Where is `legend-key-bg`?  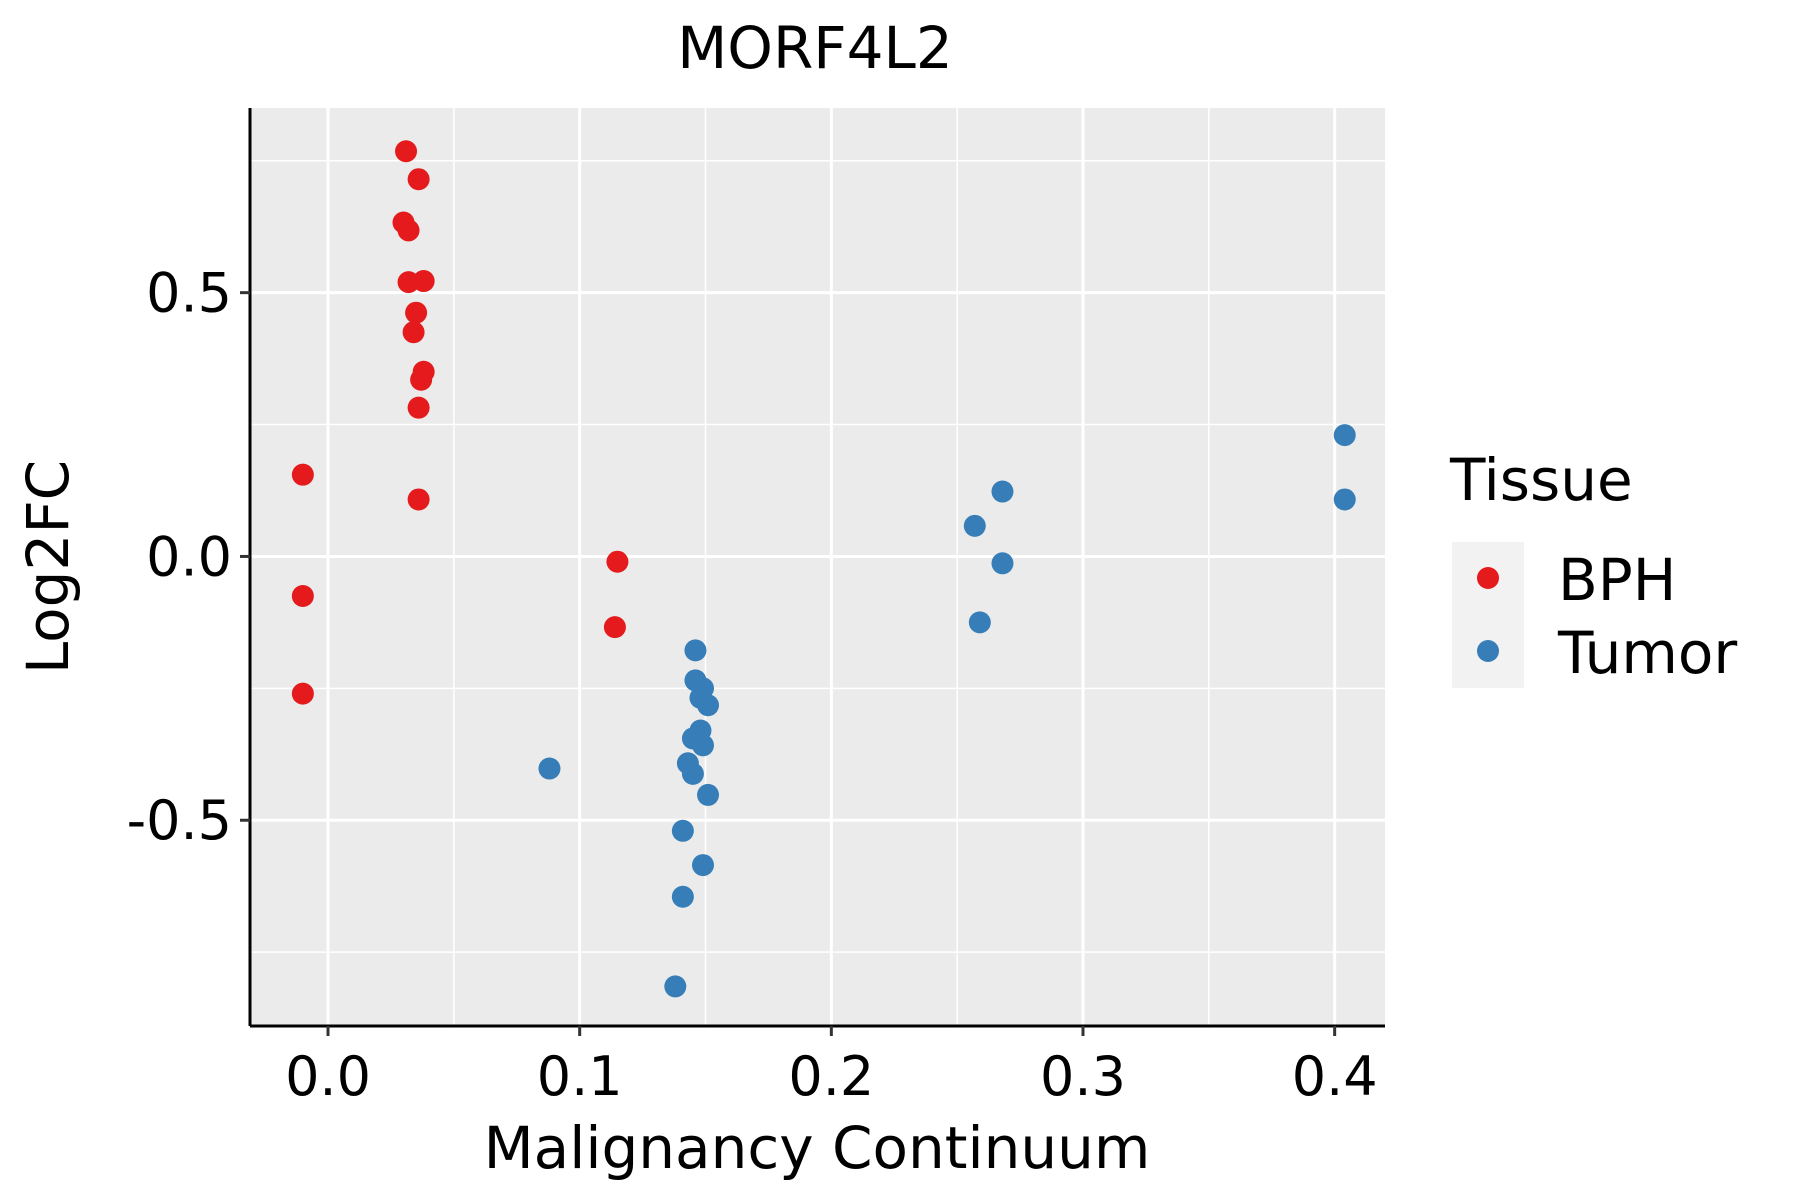
legend-key-bg is located at coordinates (1488, 615).